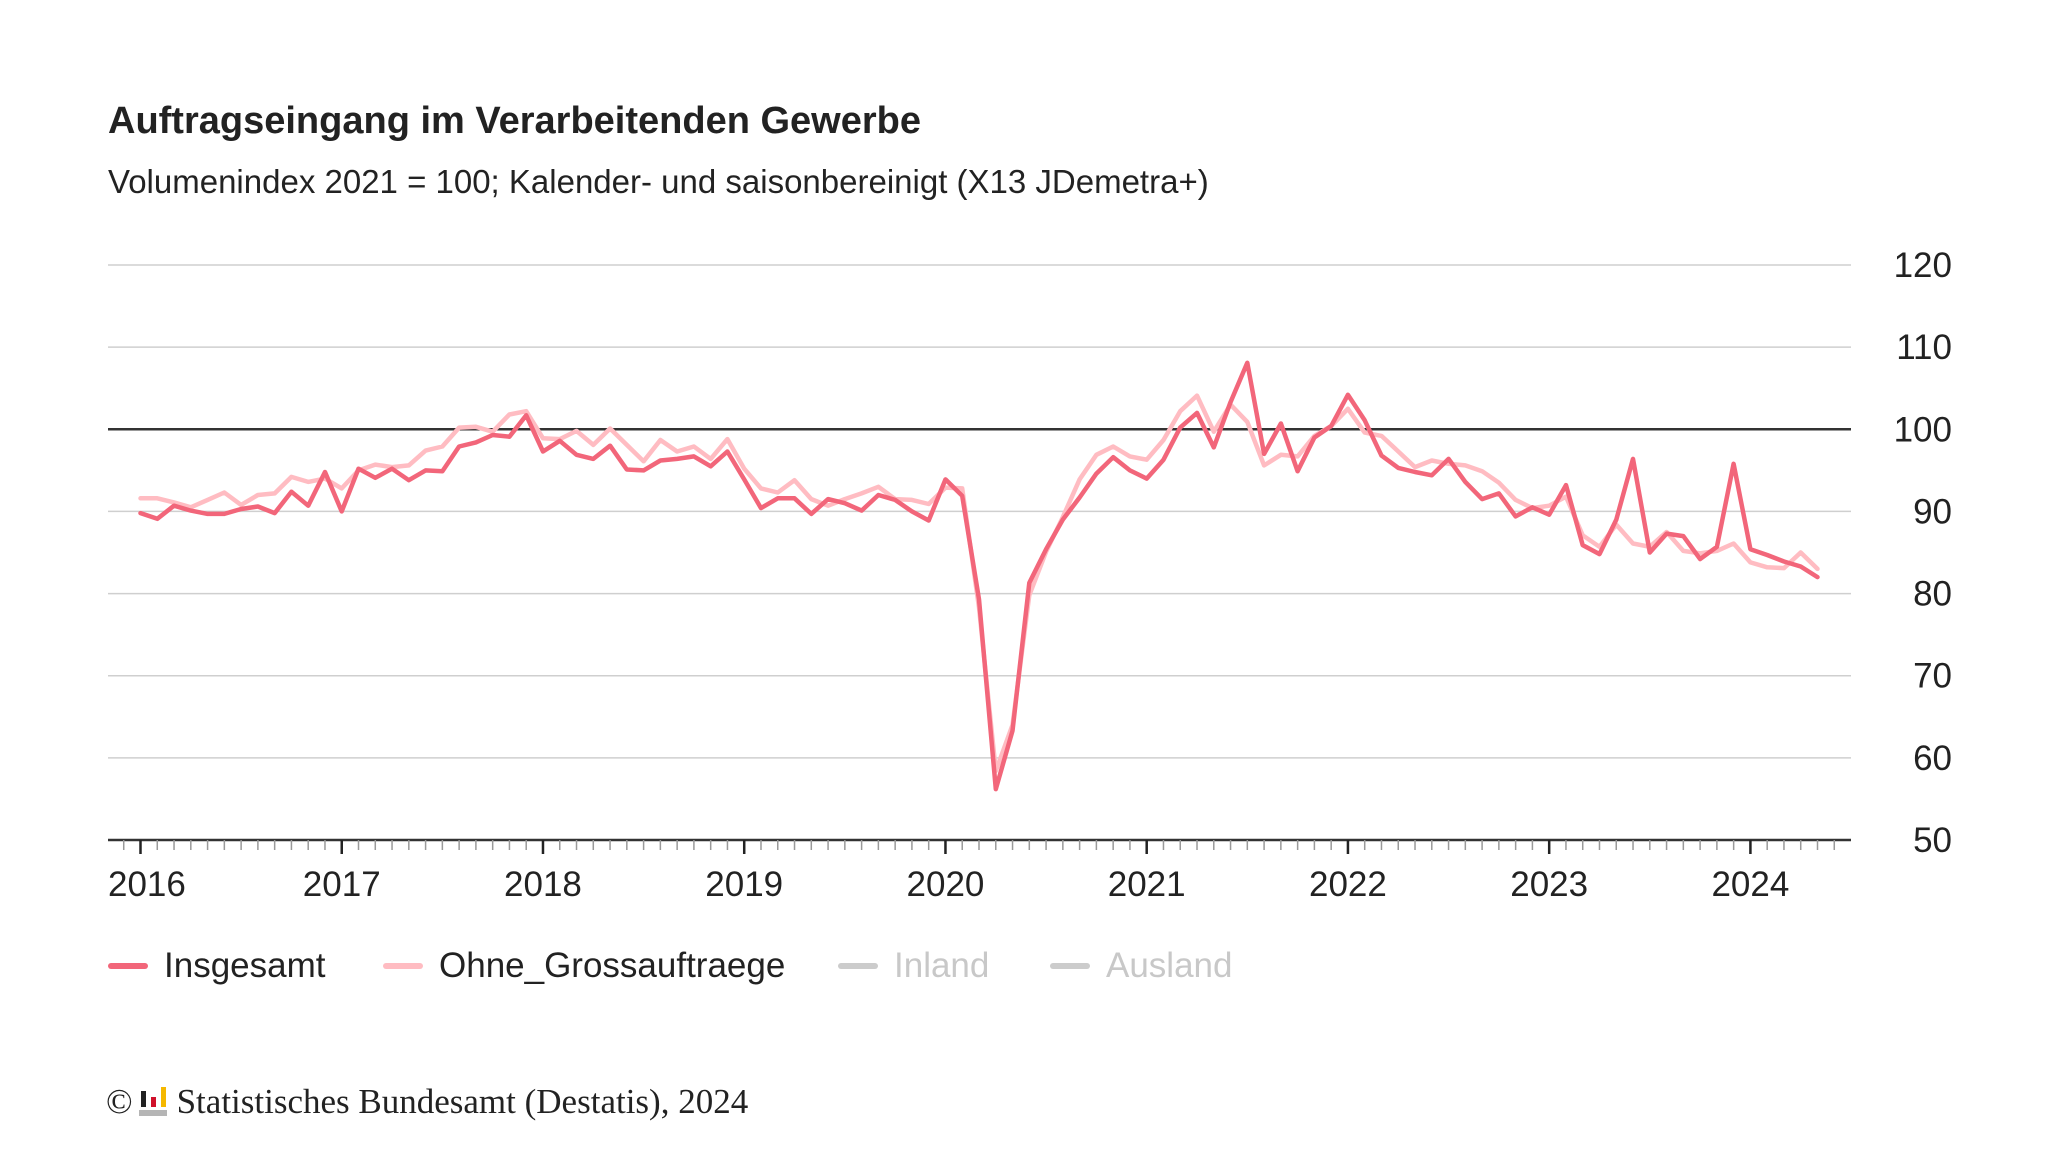 This screenshot has width=2048, height=1152. I want to click on x-tick-label: 2016, so click(147, 884).